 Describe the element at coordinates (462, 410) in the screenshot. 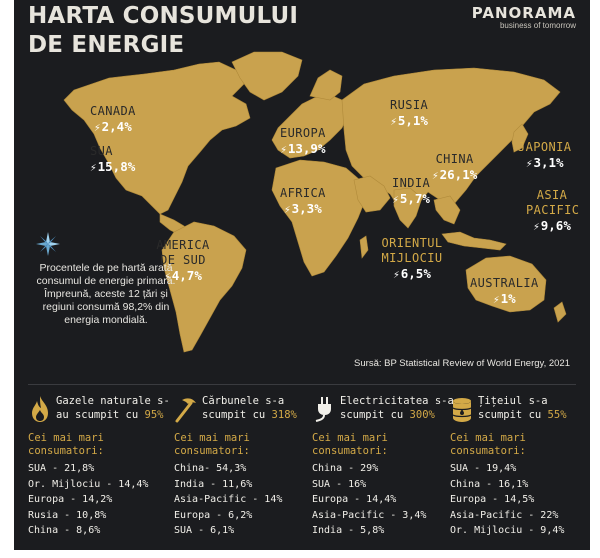

I see `oil-barrel-icon` at that location.